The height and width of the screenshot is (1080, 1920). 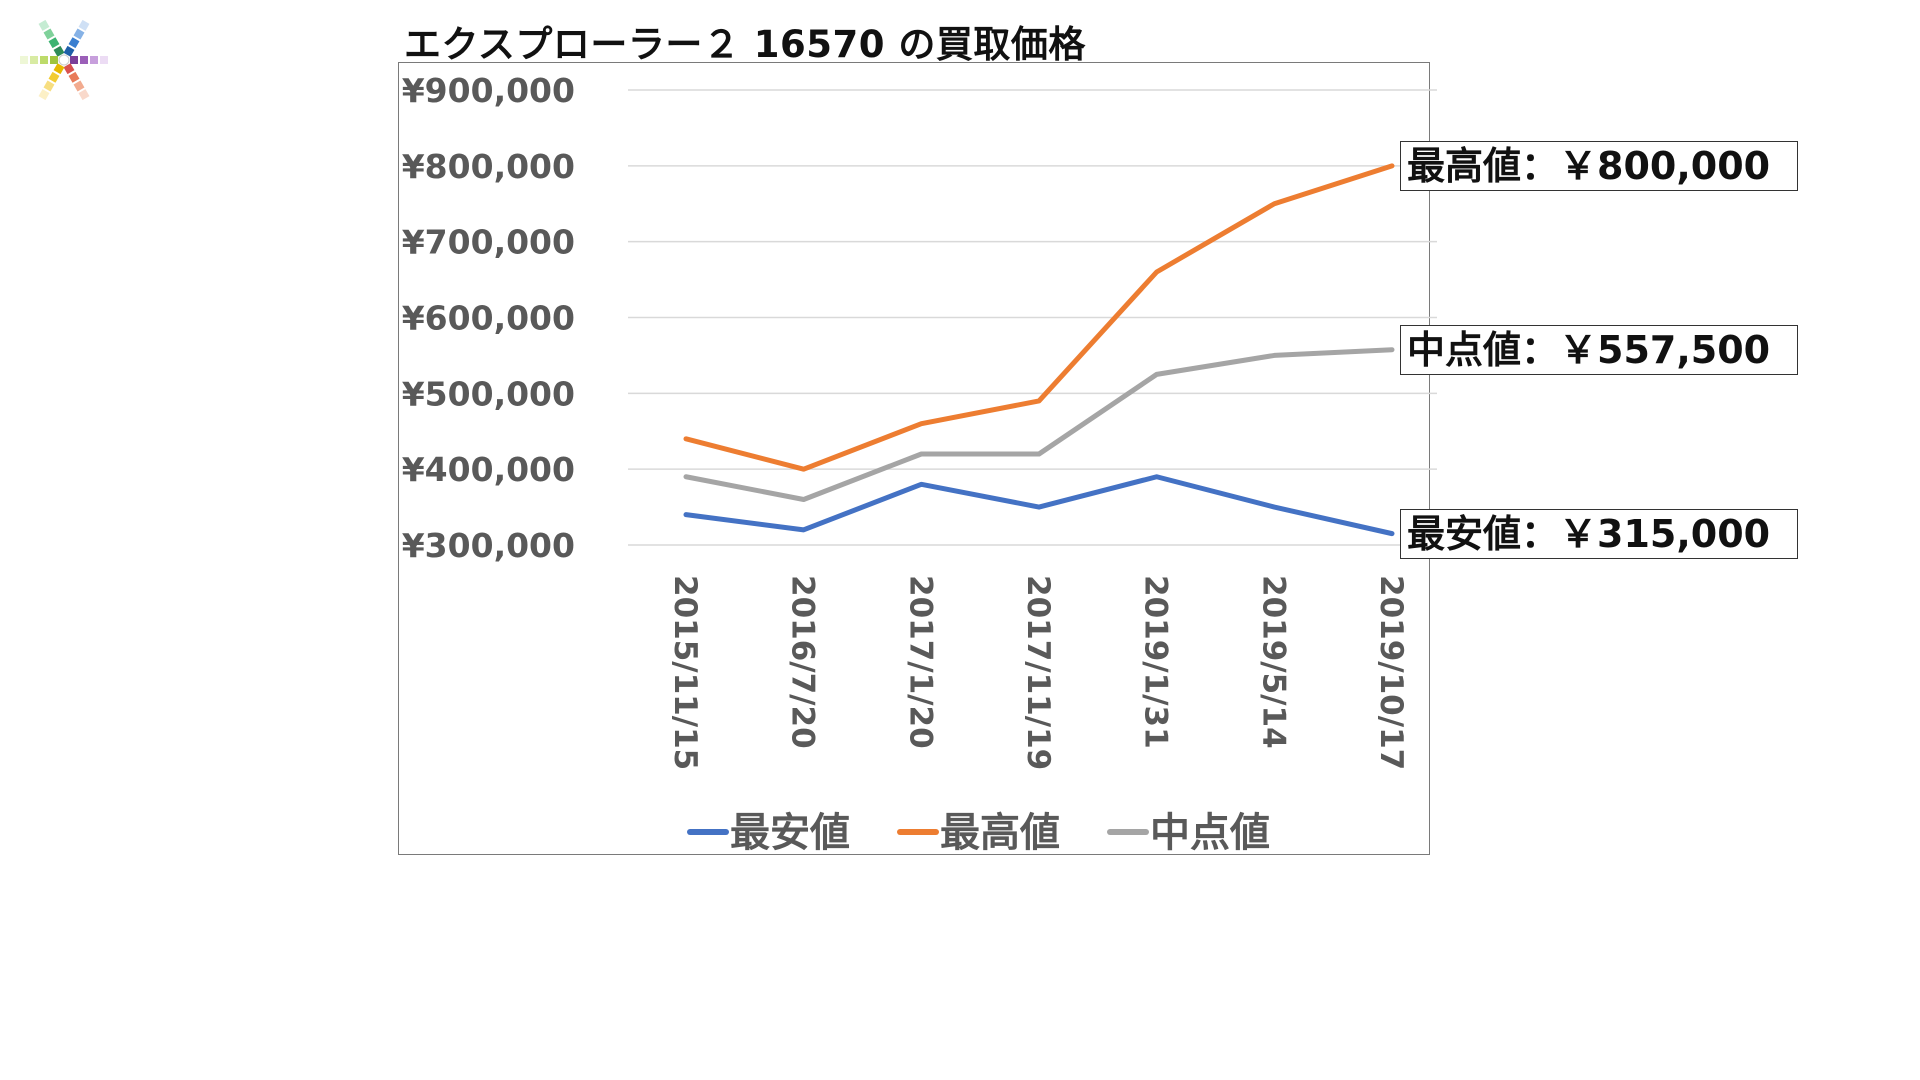 What do you see at coordinates (488, 318) in the screenshot?
I see `y-tick-label: ¥600,000` at bounding box center [488, 318].